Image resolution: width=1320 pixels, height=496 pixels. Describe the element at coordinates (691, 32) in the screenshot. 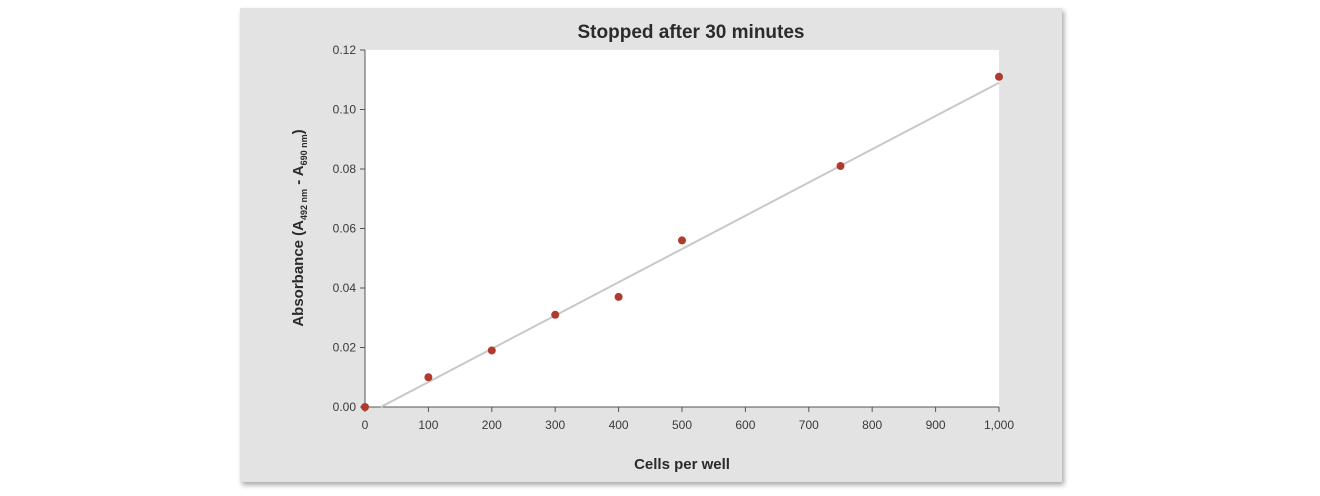

I see `chart-title: Stopped after 30 minutes` at that location.